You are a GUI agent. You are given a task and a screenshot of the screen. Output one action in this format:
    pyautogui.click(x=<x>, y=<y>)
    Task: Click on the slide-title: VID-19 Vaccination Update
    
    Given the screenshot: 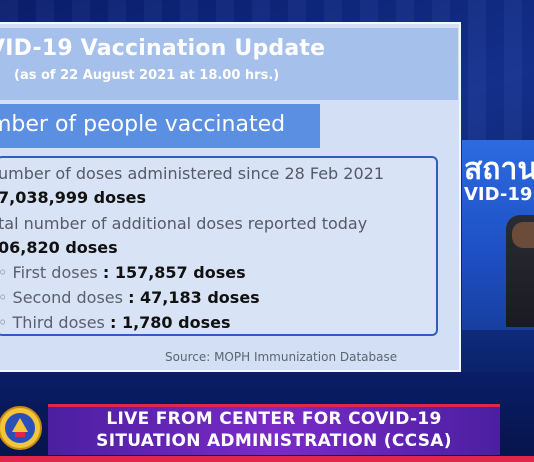 What is the action you would take?
    pyautogui.click(x=163, y=48)
    